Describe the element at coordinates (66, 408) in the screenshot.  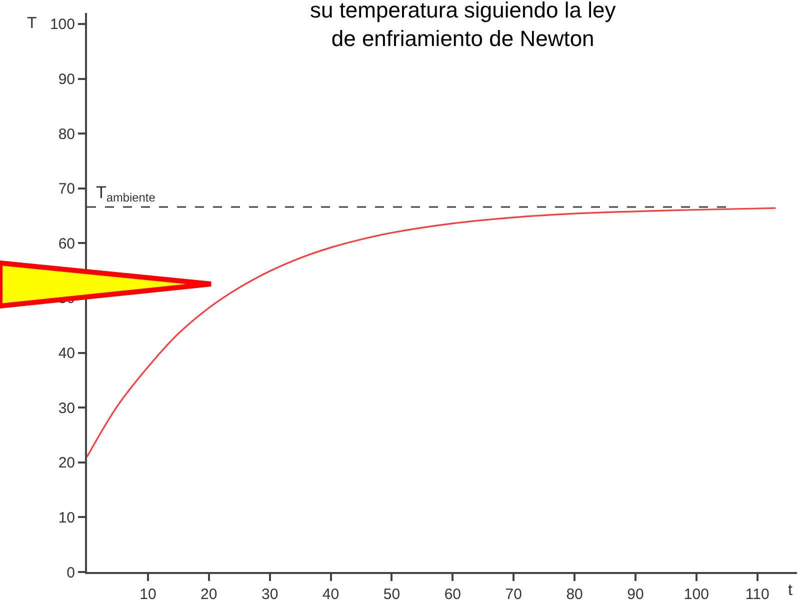
I see `y-tick-label: 30` at that location.